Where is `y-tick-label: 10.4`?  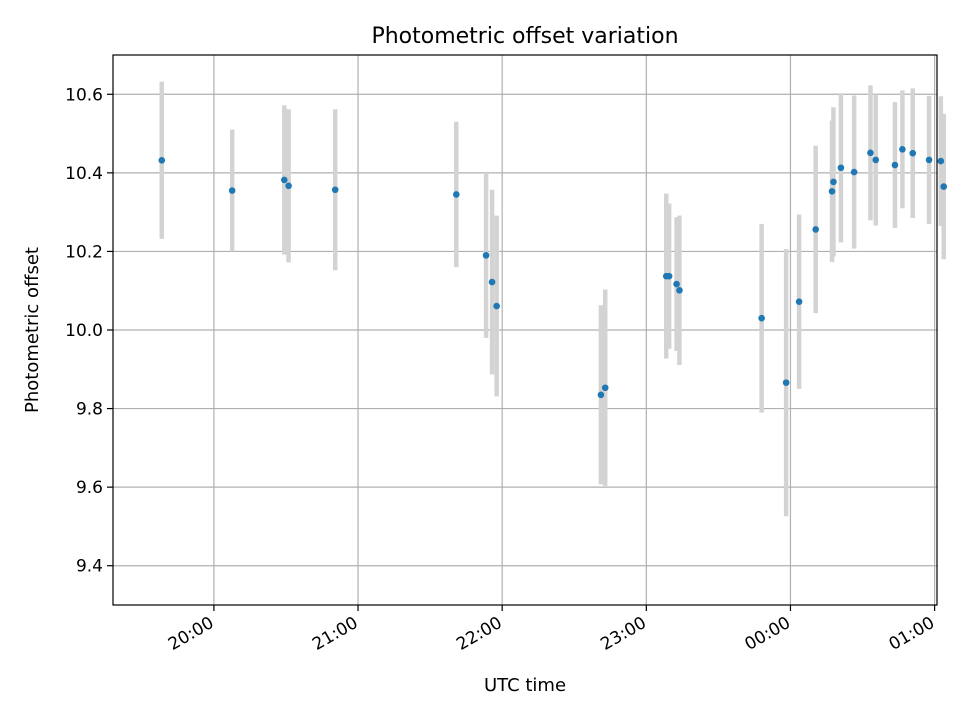
y-tick-label: 10.4 is located at coordinates (84, 174).